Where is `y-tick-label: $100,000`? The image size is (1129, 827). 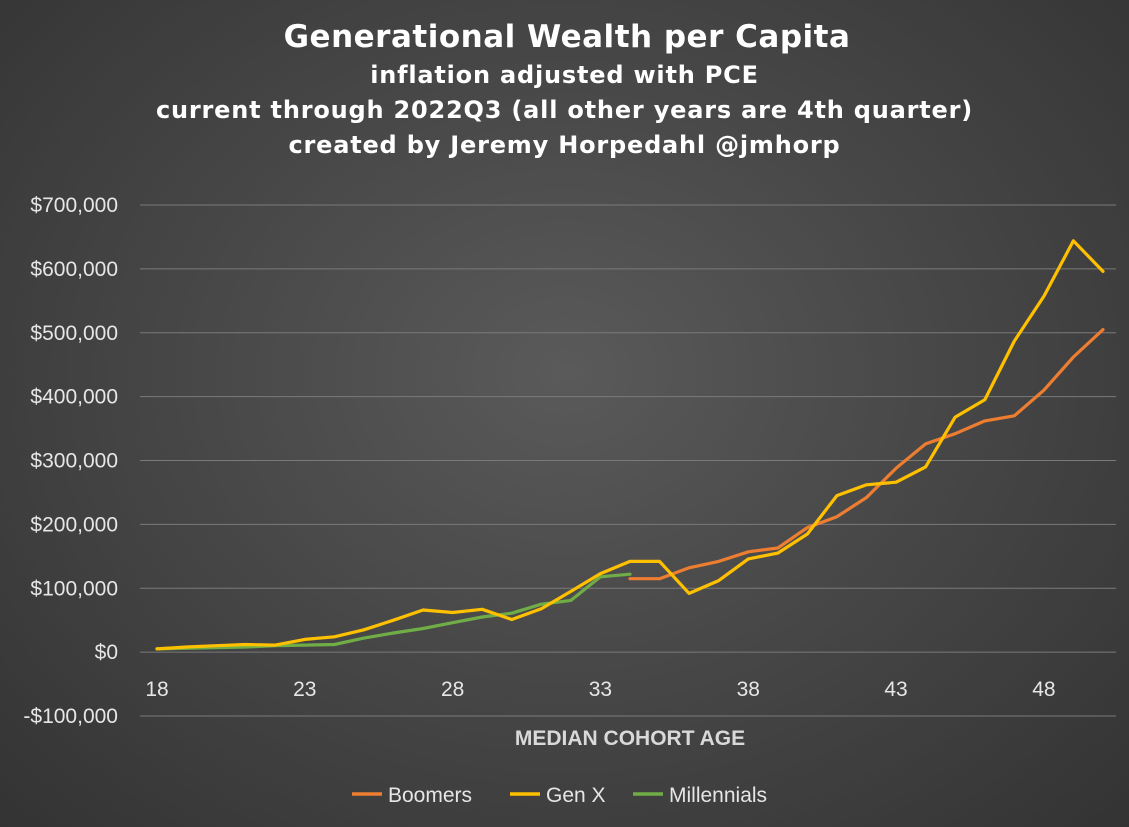
y-tick-label: $100,000 is located at coordinates (74, 588).